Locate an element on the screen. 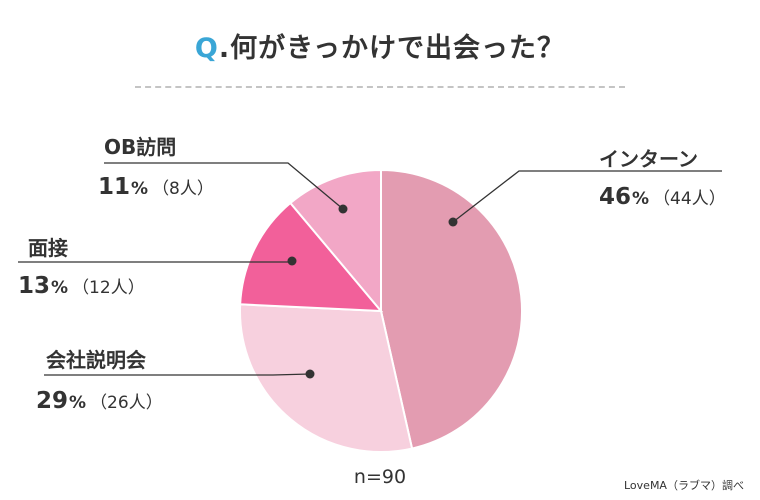 Image resolution: width=760 pixels, height=500 pixels. slice-value-interview: 13% （12人） is located at coordinates (81, 286).